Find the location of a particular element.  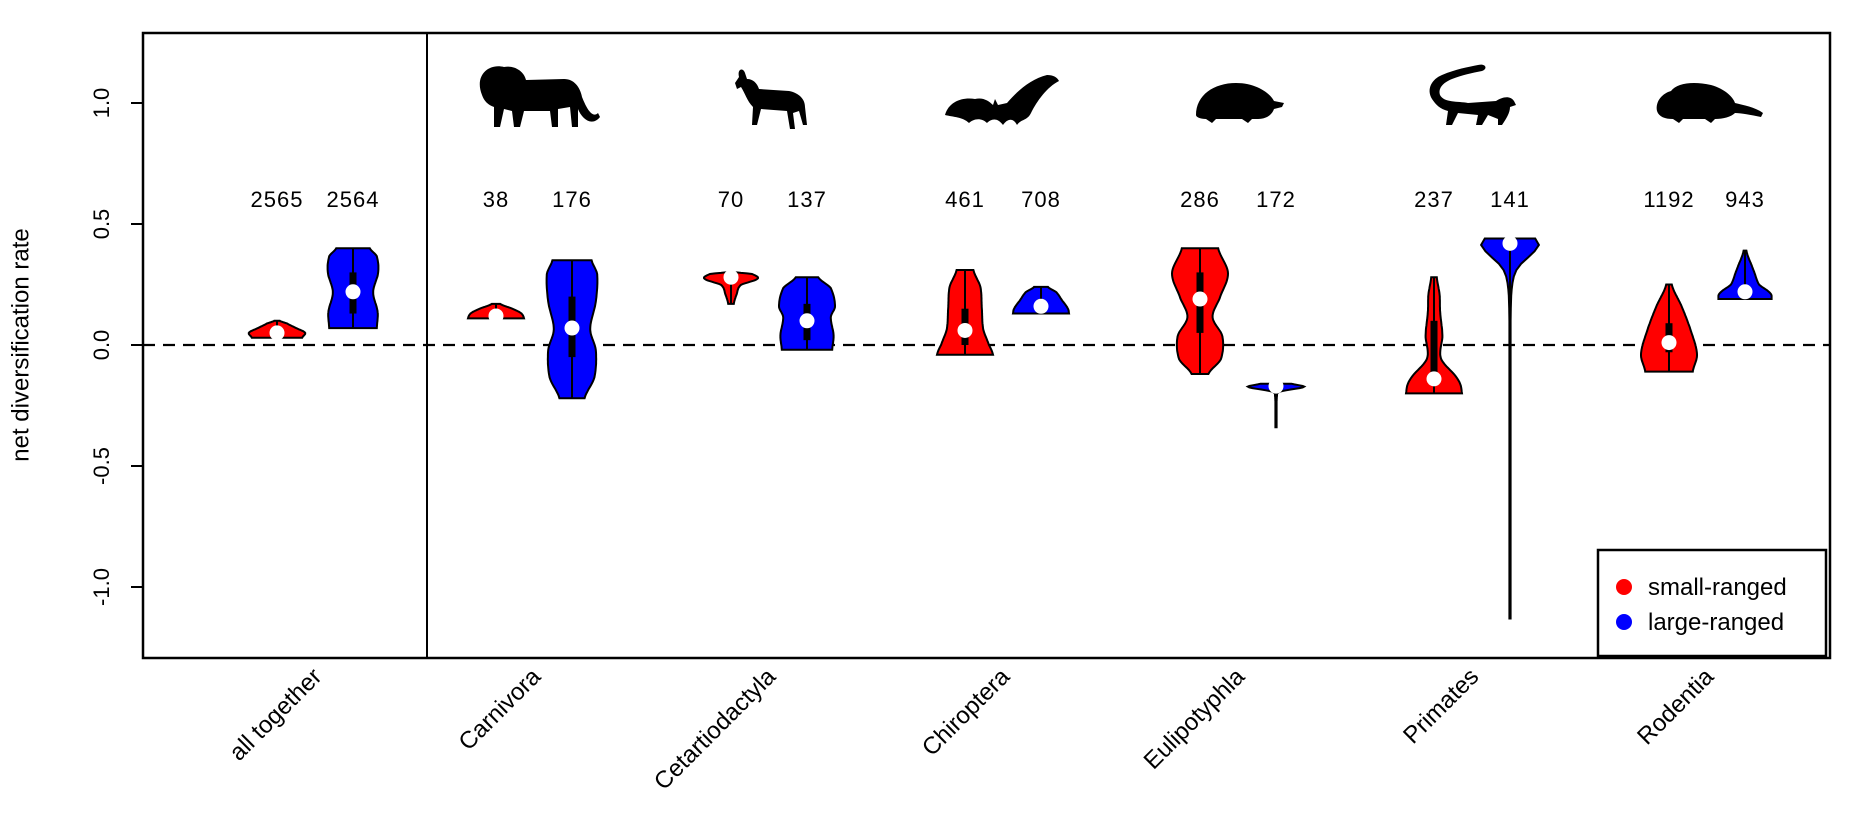

sample-size-large: 141 is located at coordinates (1510, 199).